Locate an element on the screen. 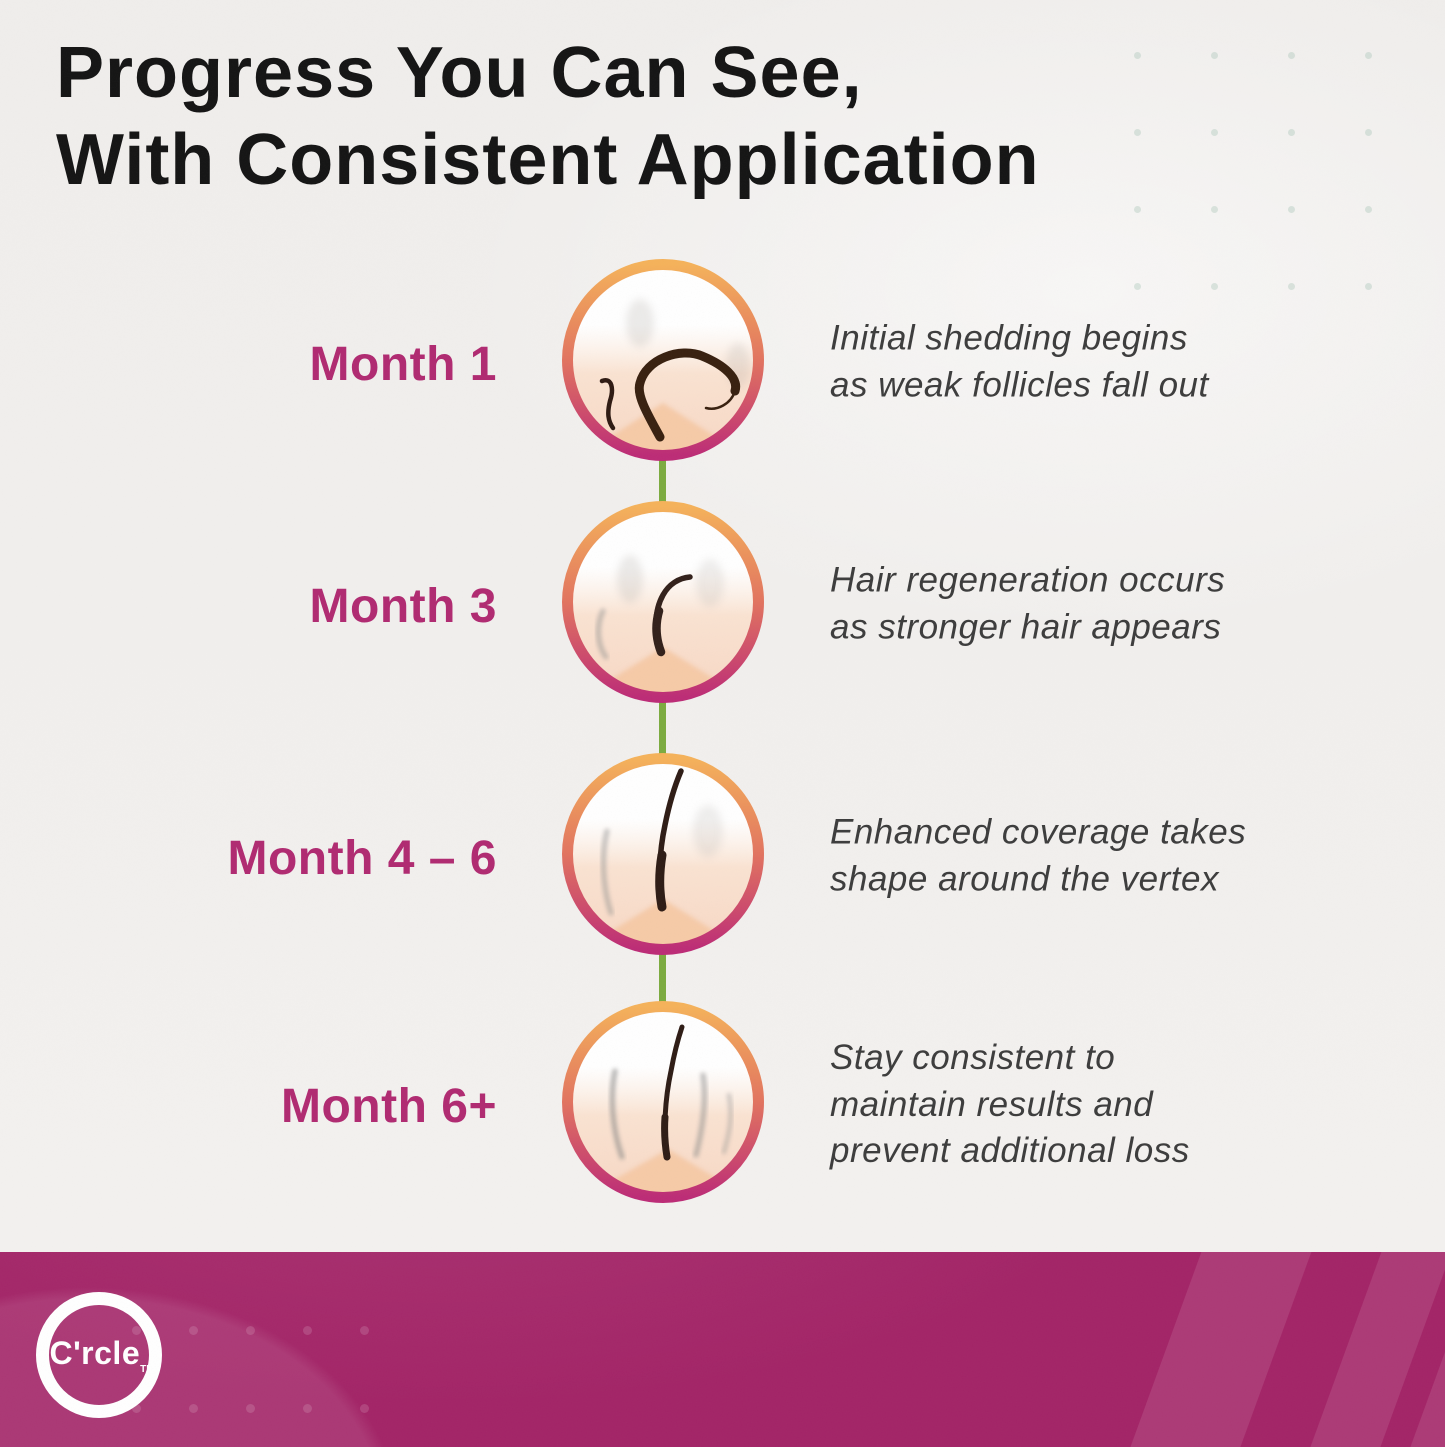  timeline-row-month-3: Month 3 is located at coordinates (722, 602).